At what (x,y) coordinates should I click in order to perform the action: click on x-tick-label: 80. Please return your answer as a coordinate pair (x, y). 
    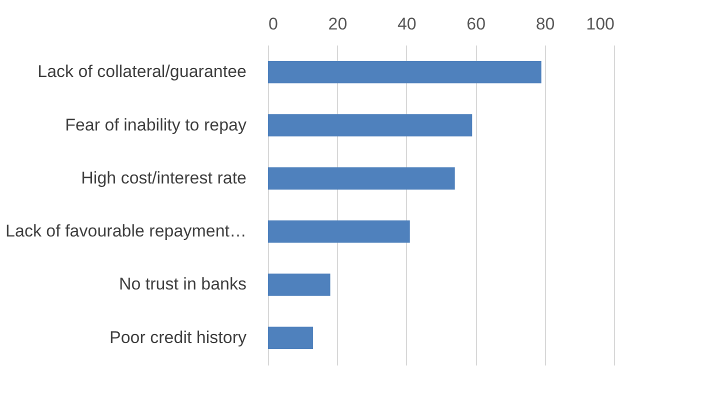
    Looking at the image, I should click on (545, 24).